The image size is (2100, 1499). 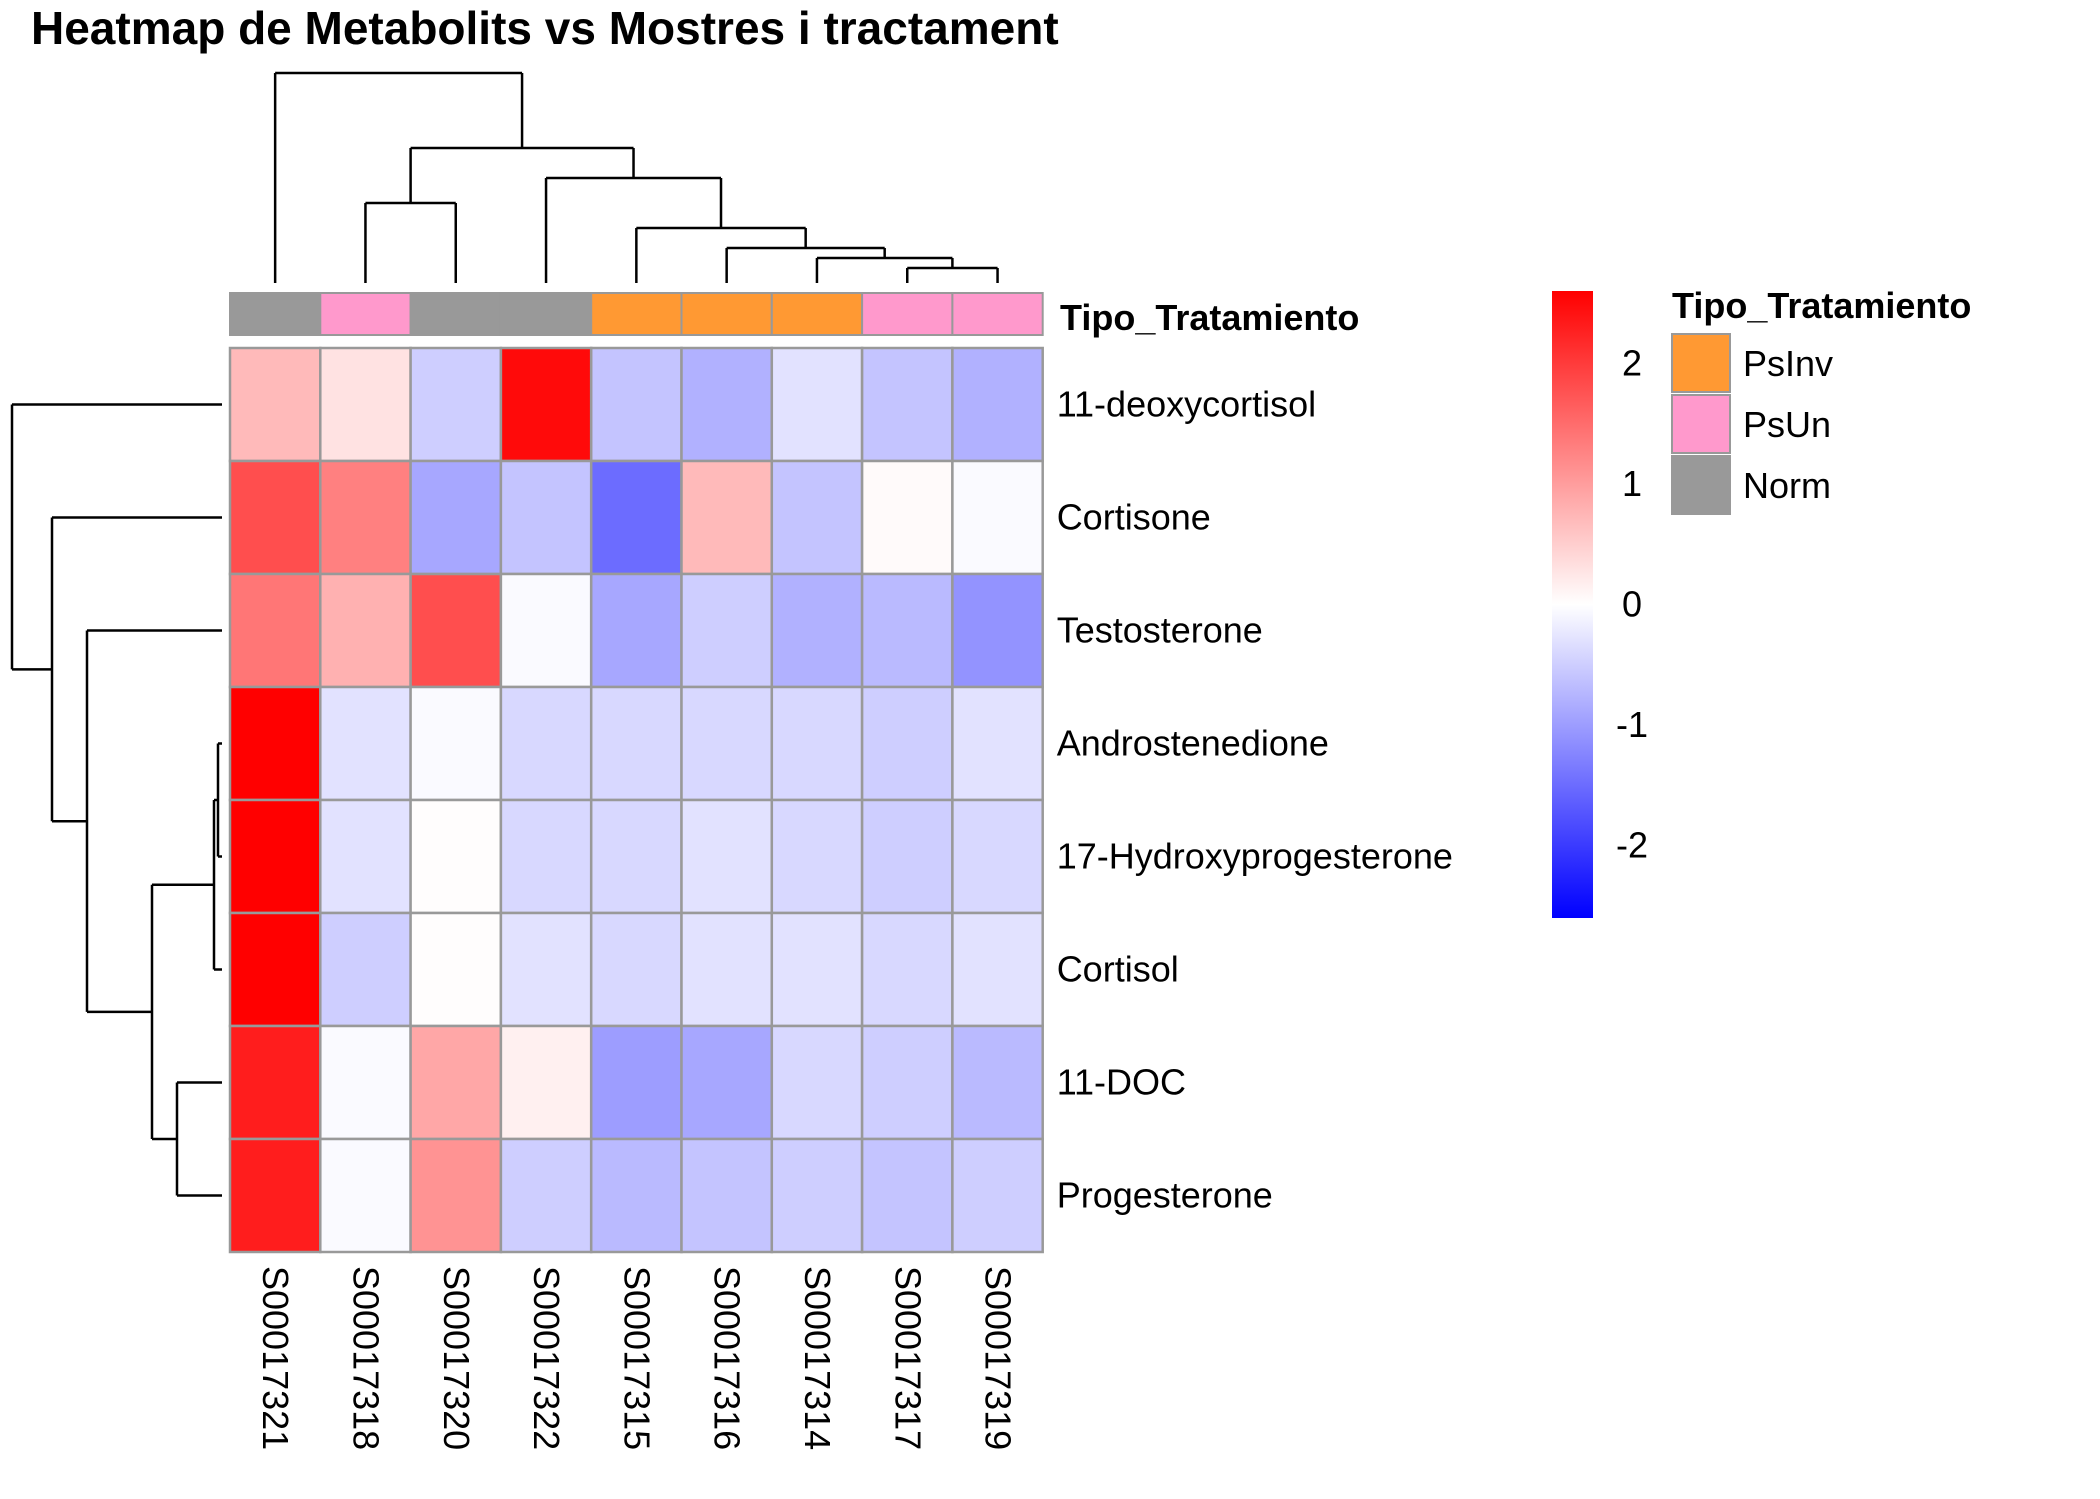 What do you see at coordinates (636, 177) in the screenshot?
I see `column-dendrogram` at bounding box center [636, 177].